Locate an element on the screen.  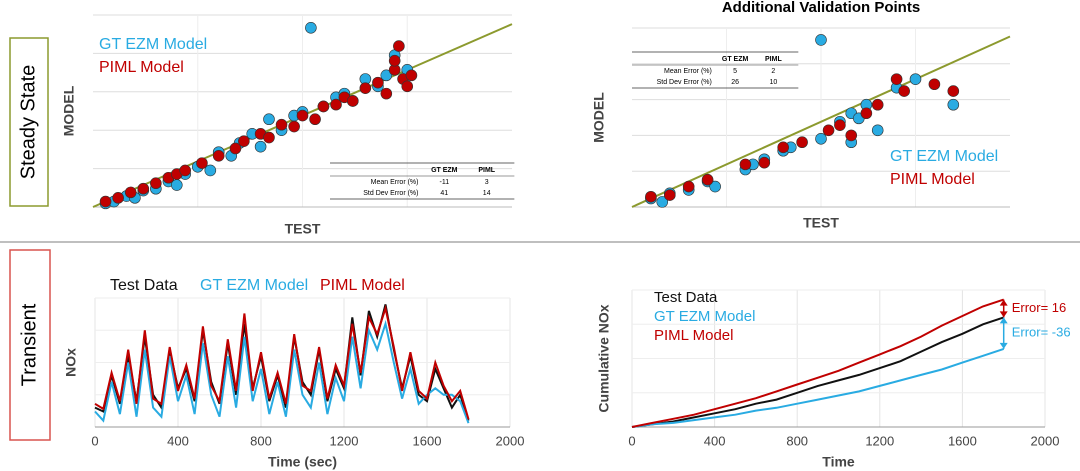
table-cell: 41 is located at coordinates (444, 193).